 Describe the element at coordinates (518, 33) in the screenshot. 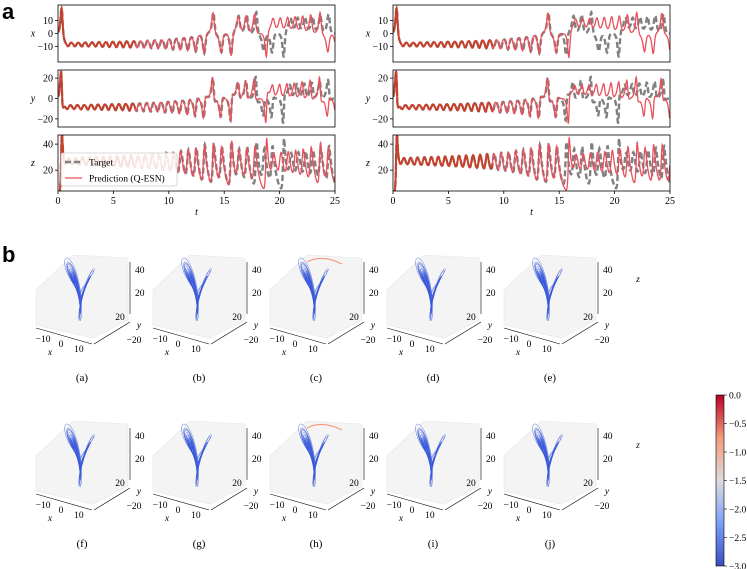

I see `subplot-x: 10 0 −10x` at that location.